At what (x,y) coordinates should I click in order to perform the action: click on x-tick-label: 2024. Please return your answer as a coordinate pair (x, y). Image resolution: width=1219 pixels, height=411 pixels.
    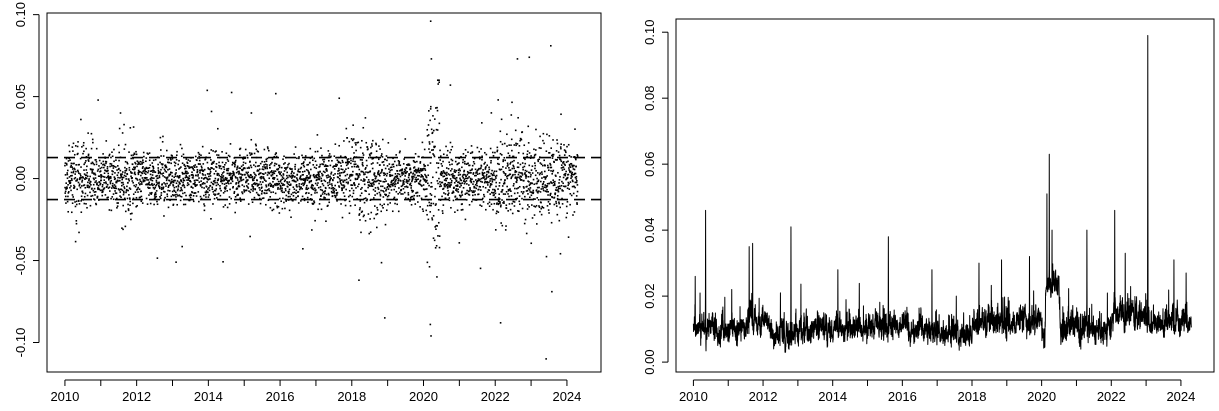
    Looking at the image, I should click on (1180, 396).